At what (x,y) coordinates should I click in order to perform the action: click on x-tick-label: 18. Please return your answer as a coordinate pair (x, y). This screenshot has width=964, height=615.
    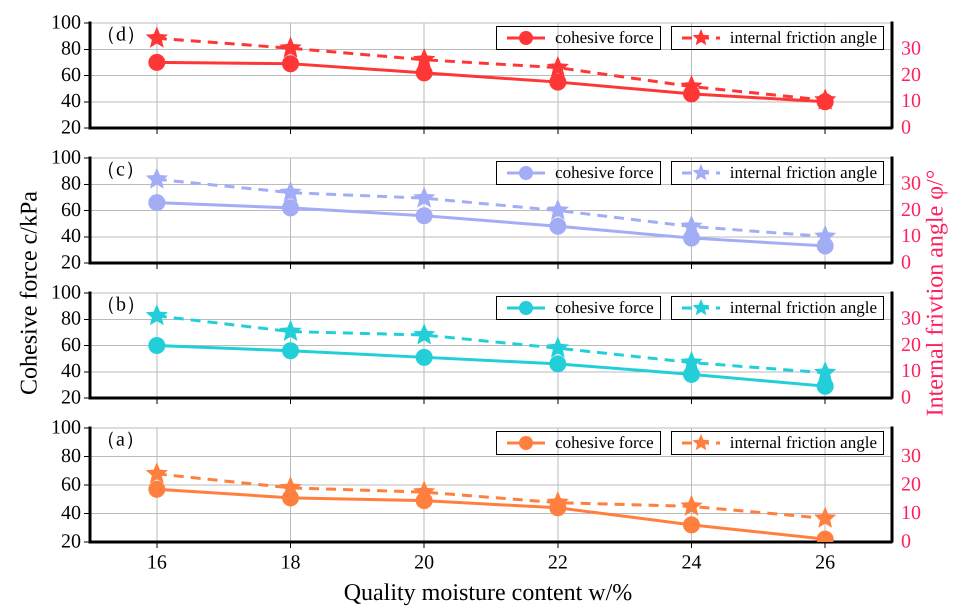
    Looking at the image, I should click on (290, 562).